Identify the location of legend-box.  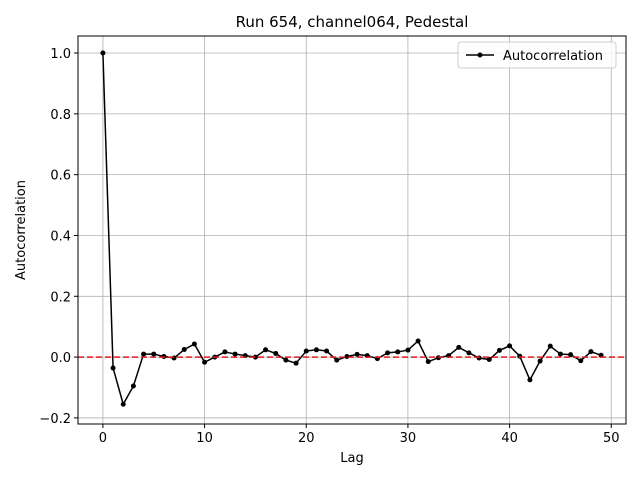
(537, 55).